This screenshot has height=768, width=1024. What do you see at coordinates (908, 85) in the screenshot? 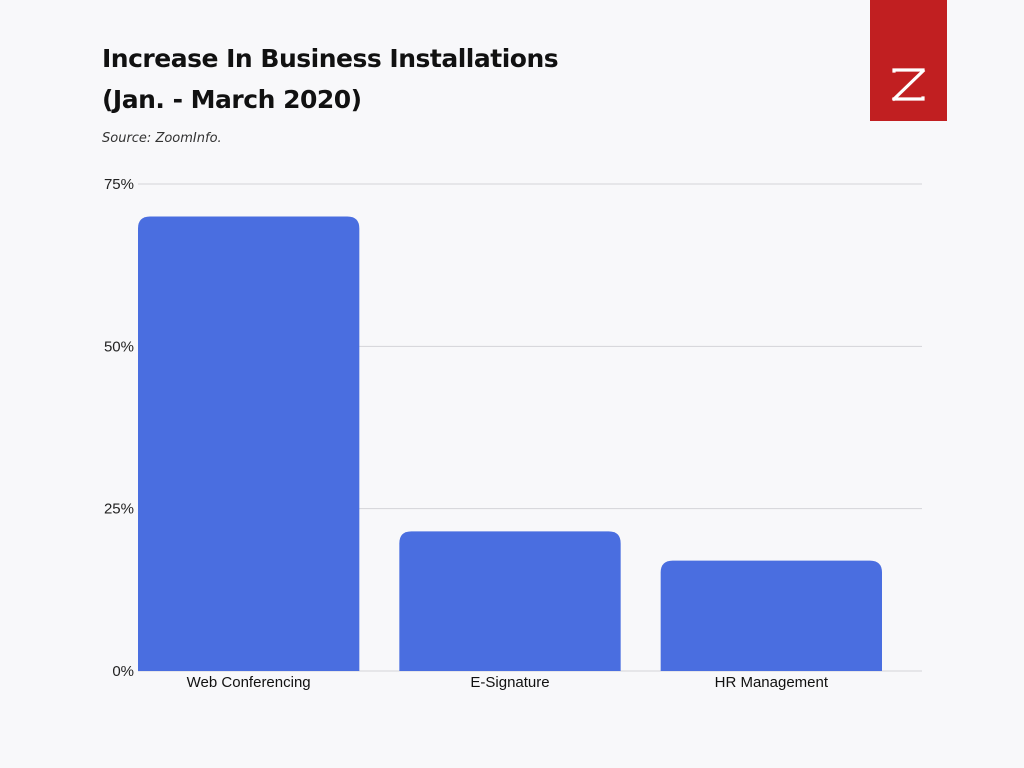
I see `zoominfo-z-logo-icon` at bounding box center [908, 85].